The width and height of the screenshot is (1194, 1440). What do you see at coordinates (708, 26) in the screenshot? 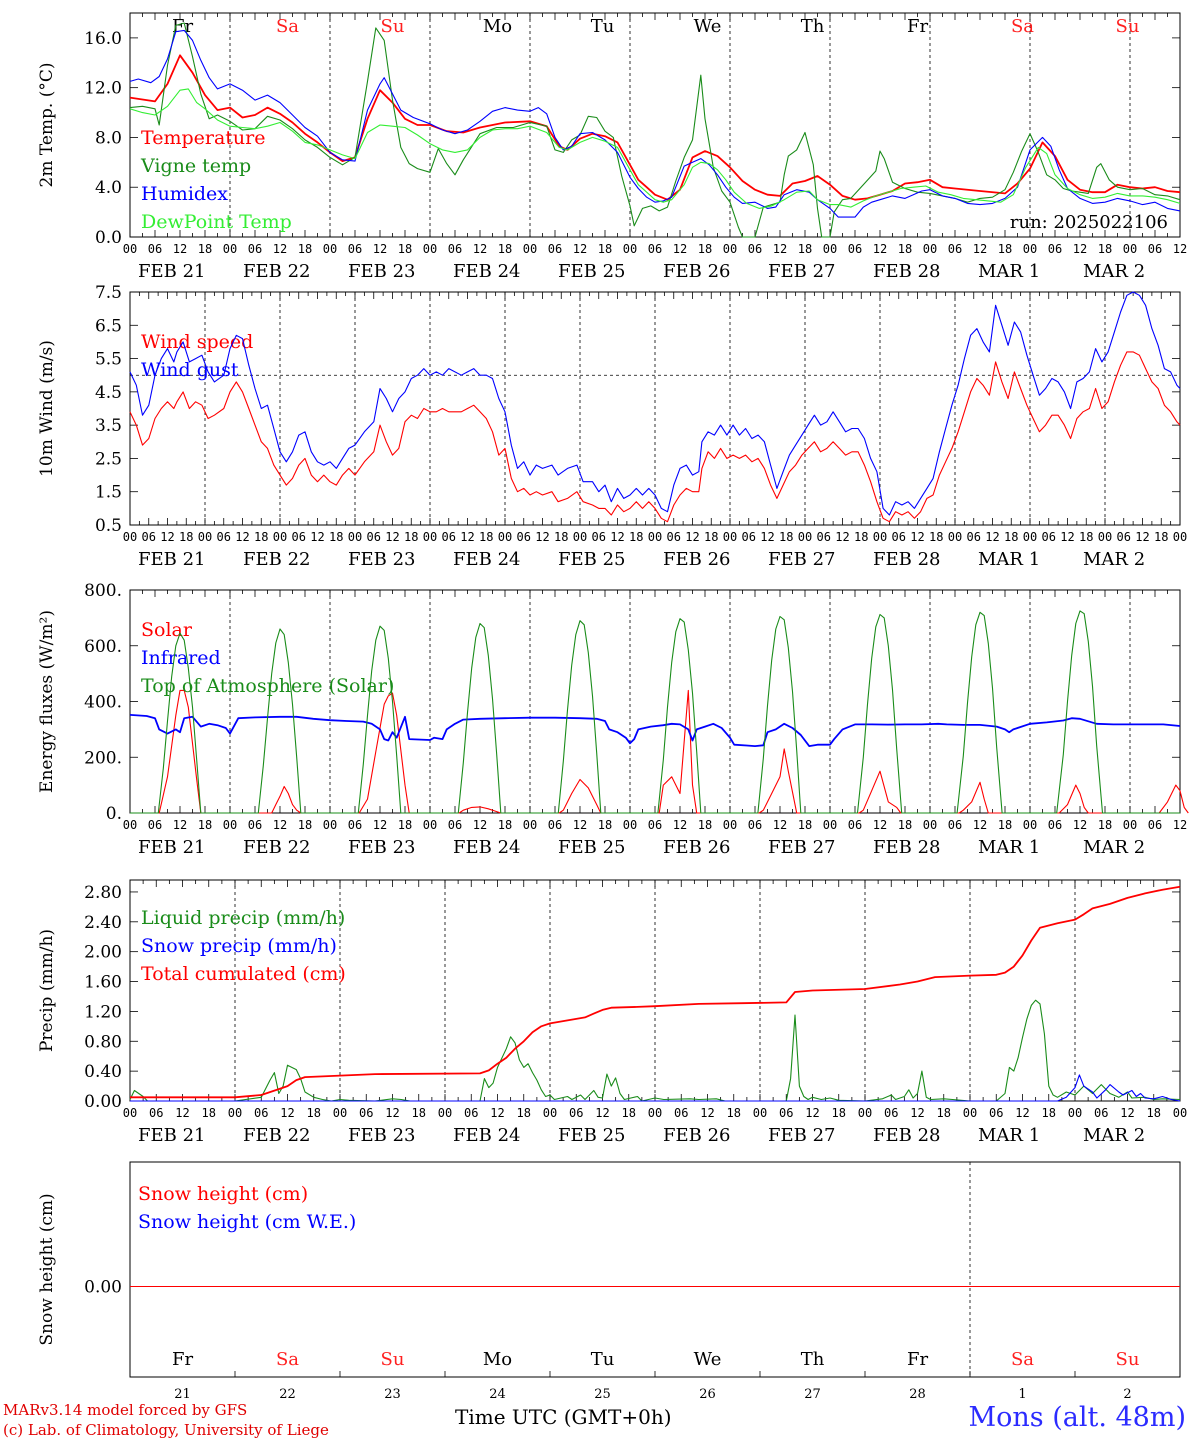
I see `day-name-label: We` at bounding box center [708, 26].